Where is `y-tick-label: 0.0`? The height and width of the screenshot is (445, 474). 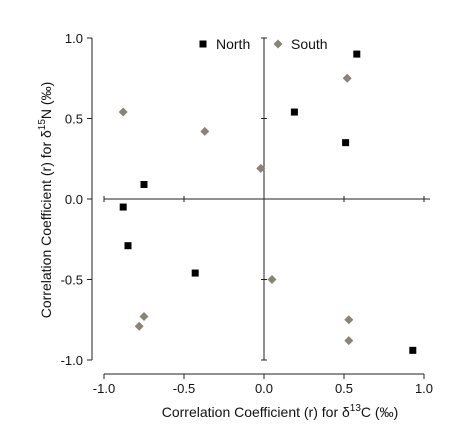 y-tick-label: 0.0 is located at coordinates (74, 199).